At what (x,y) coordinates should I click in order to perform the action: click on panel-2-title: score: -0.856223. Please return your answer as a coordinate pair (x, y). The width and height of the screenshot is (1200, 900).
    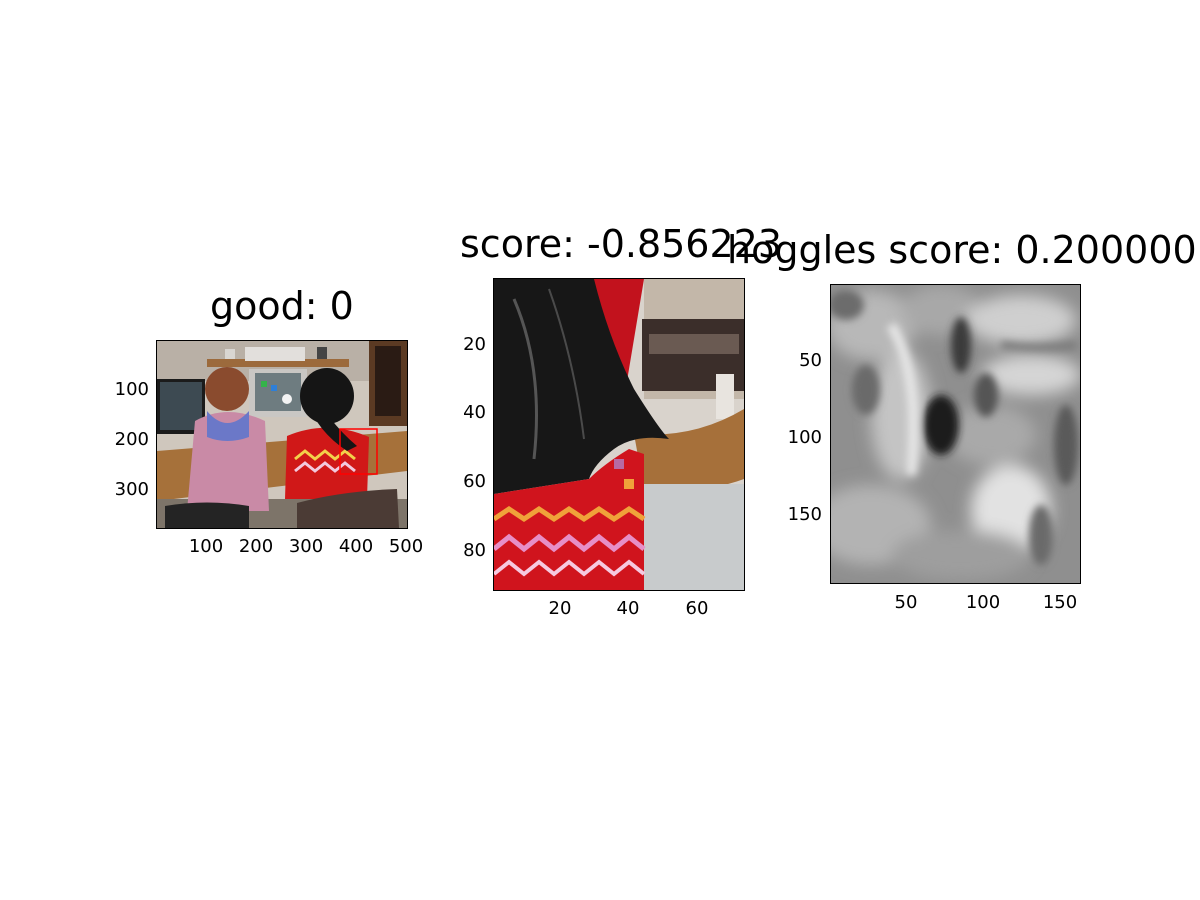
    Looking at the image, I should click on (621, 244).